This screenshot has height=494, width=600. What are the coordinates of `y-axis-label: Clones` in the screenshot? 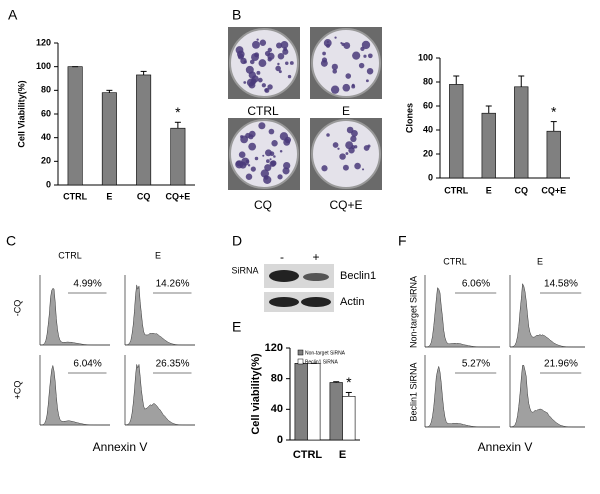 It's located at (409, 118).